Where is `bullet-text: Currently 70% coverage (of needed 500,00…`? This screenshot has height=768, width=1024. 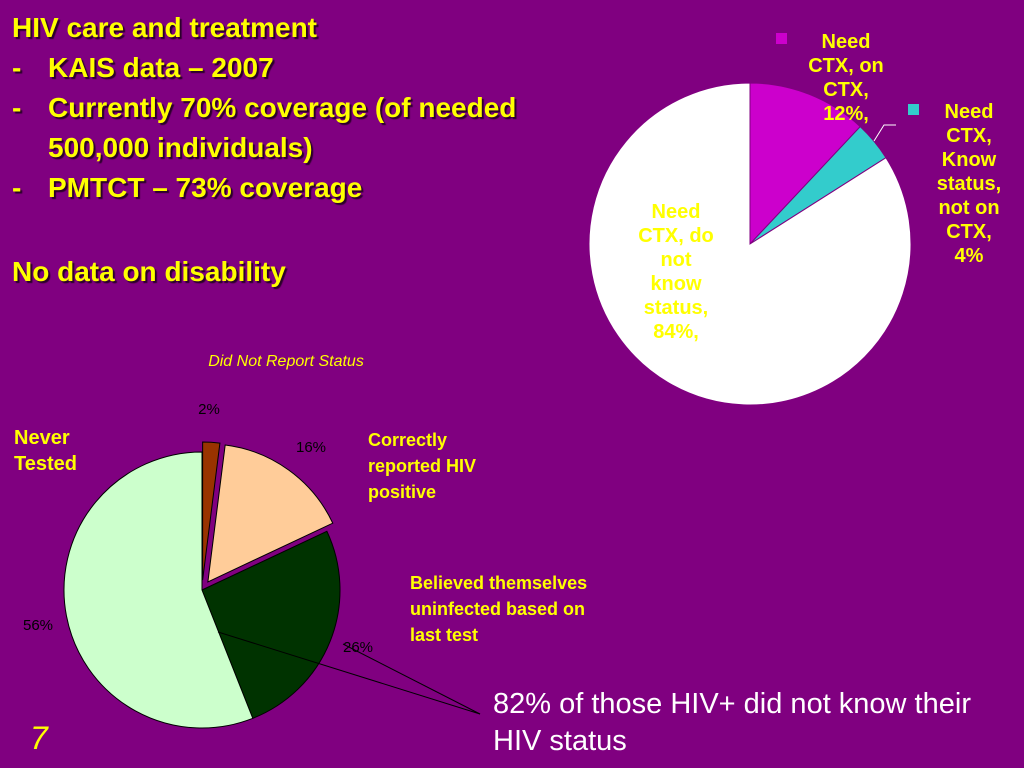
bullet-text: Currently 70% coverage (of needed 500,00… is located at coordinates (282, 127).